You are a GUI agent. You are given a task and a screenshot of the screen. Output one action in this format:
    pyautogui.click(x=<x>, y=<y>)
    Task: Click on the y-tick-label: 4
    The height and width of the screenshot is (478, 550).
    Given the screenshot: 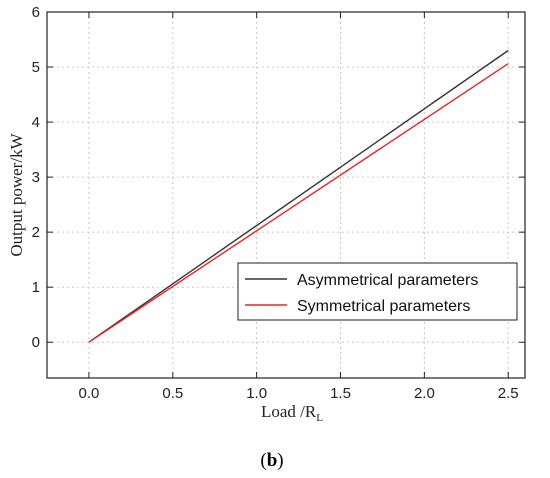 What is the action you would take?
    pyautogui.click(x=36, y=122)
    